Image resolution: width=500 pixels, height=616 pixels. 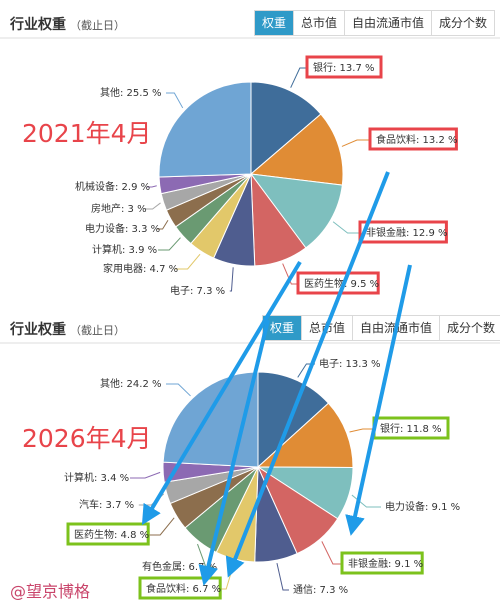 I want to click on slice-label: 房地产: 3 %, so click(x=119, y=208).